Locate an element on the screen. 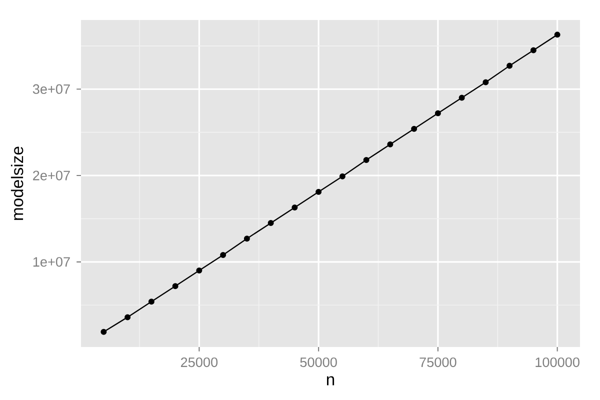  x-tick-label: 100000 is located at coordinates (558, 362).